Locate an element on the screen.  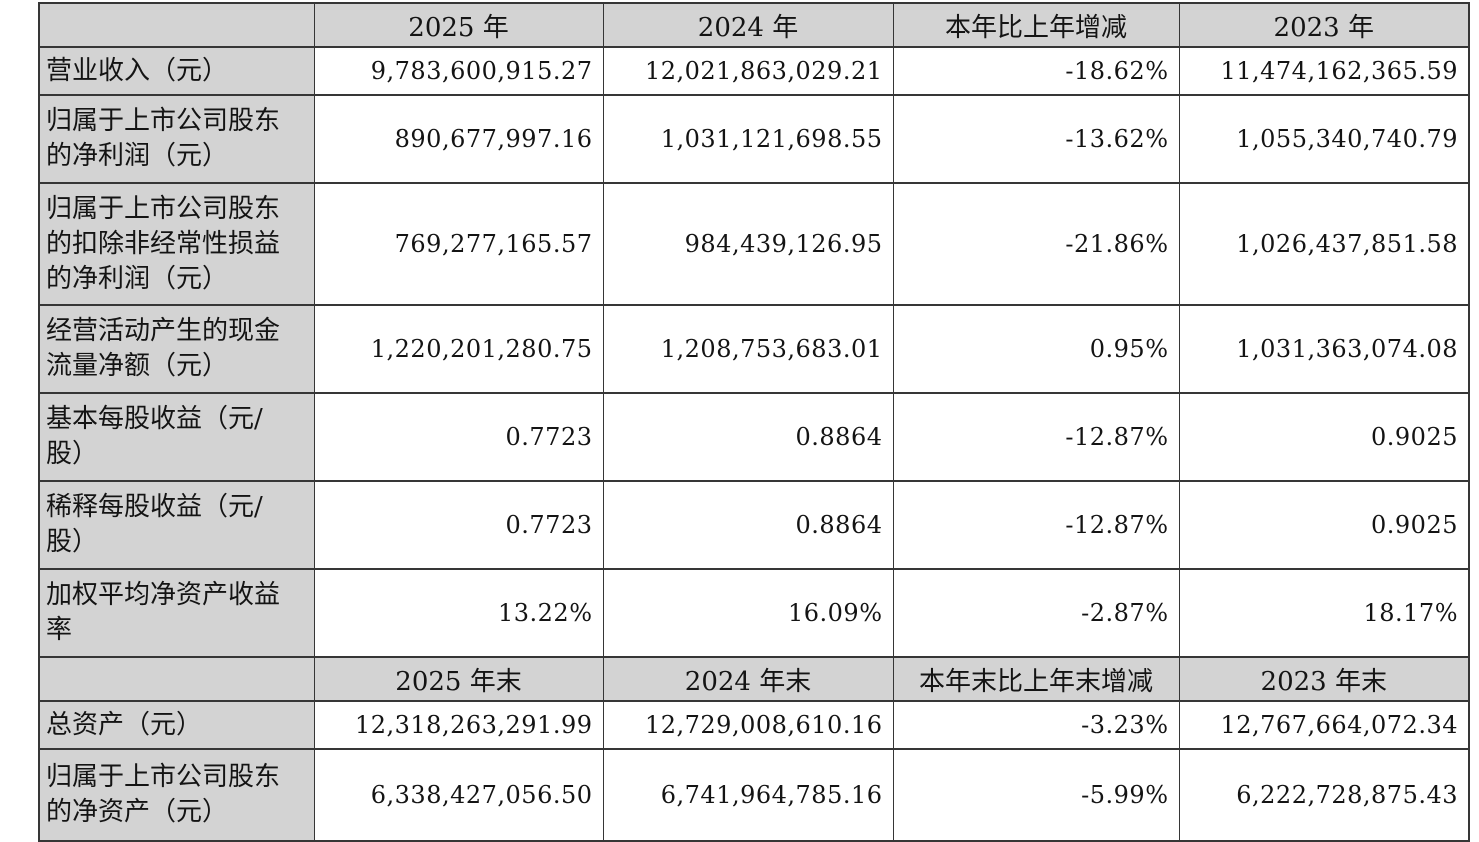
value-2023-end: 6,222,728,875.43 is located at coordinates (1324, 795).